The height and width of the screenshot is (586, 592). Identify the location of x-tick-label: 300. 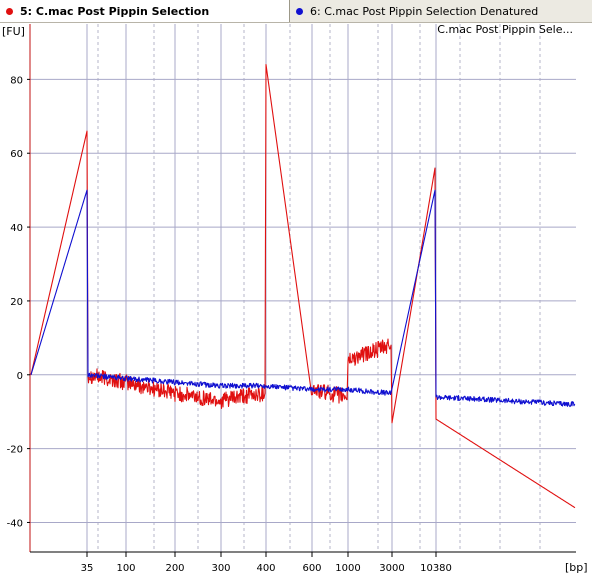
(220, 568).